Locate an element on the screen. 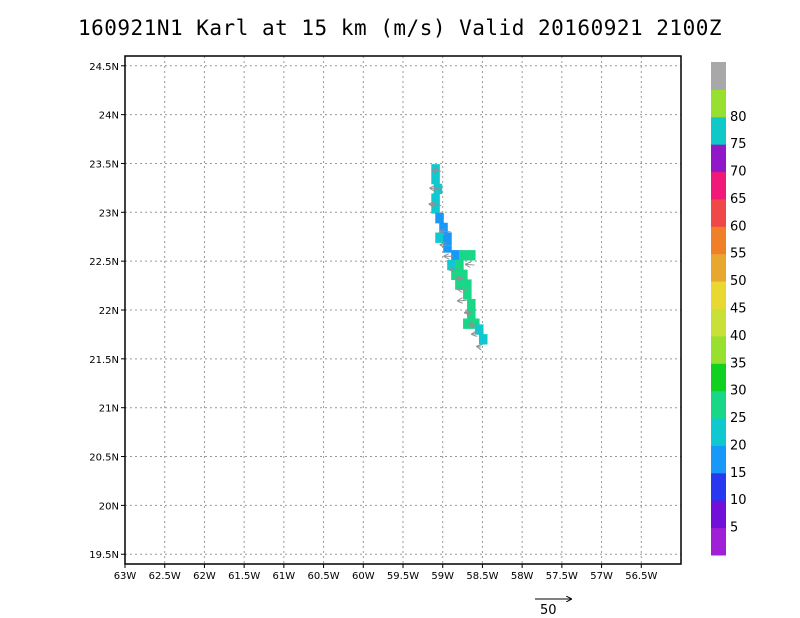 The width and height of the screenshot is (800, 618). colorbar-label: 20 is located at coordinates (738, 445).